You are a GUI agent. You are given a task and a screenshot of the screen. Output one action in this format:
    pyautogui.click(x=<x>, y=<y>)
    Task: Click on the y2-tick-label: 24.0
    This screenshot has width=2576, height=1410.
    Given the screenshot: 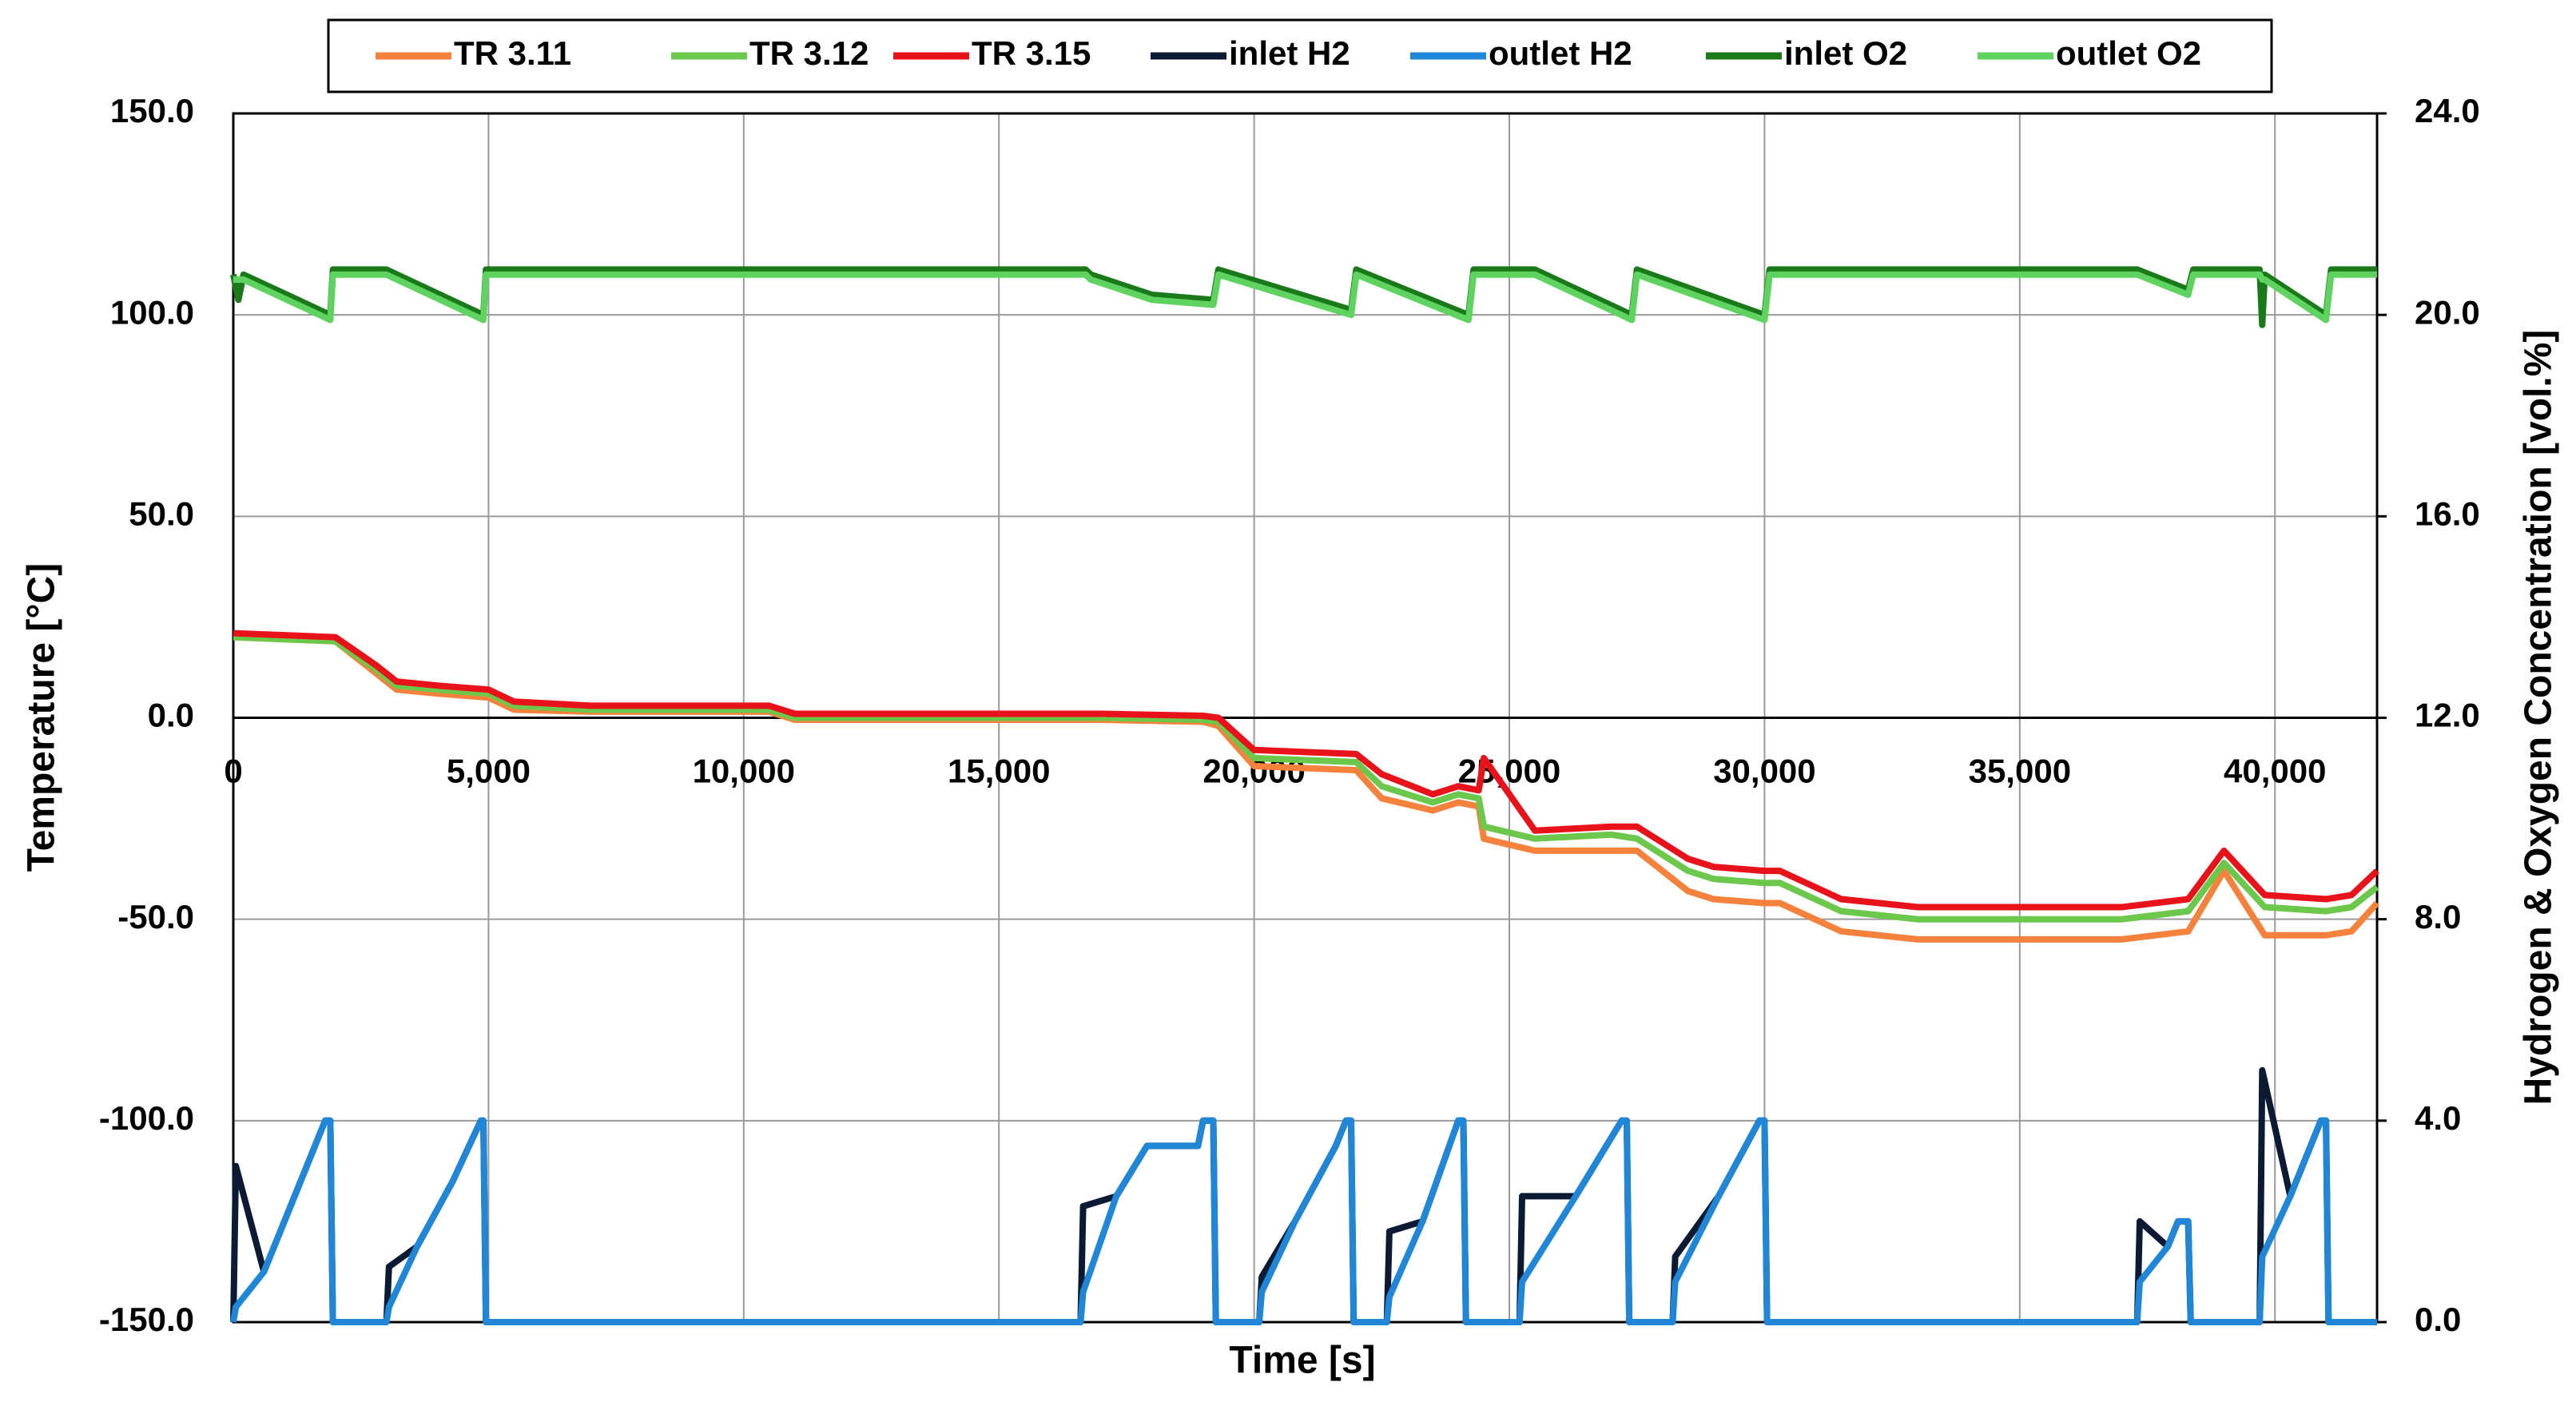 What is the action you would take?
    pyautogui.click(x=2447, y=110)
    